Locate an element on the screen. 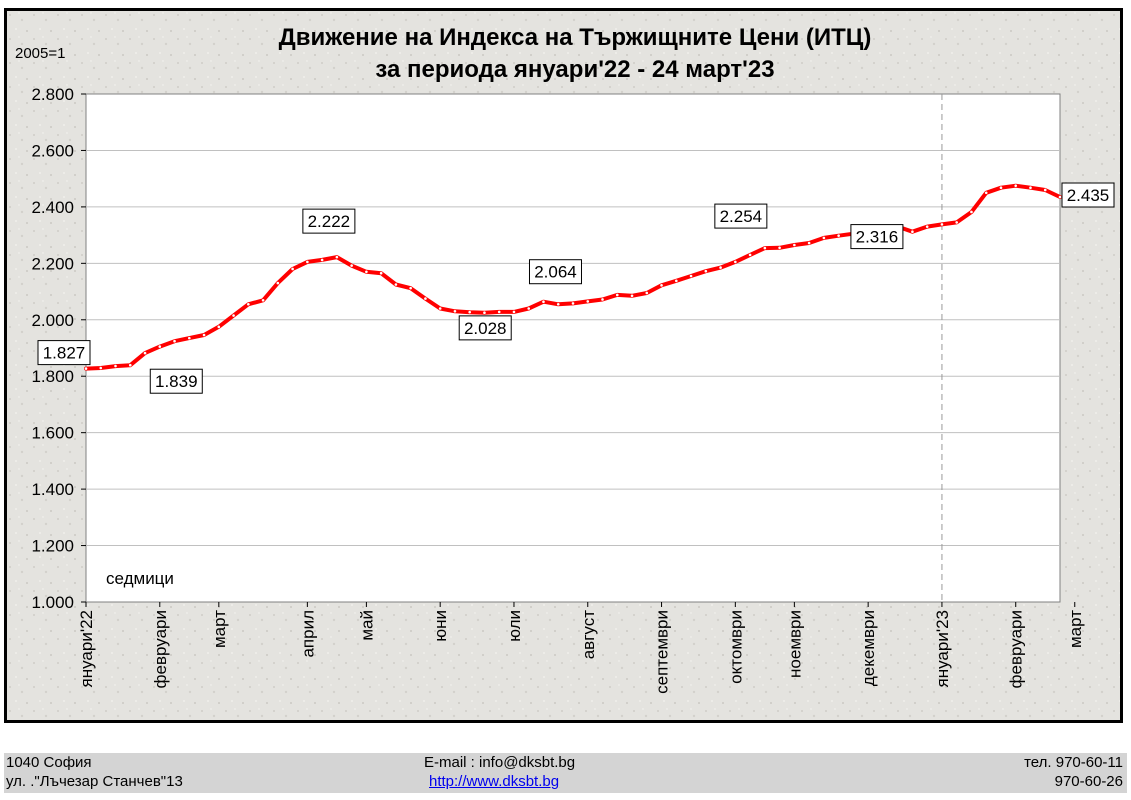  y-tick-label: 1.200 is located at coordinates (52, 546).